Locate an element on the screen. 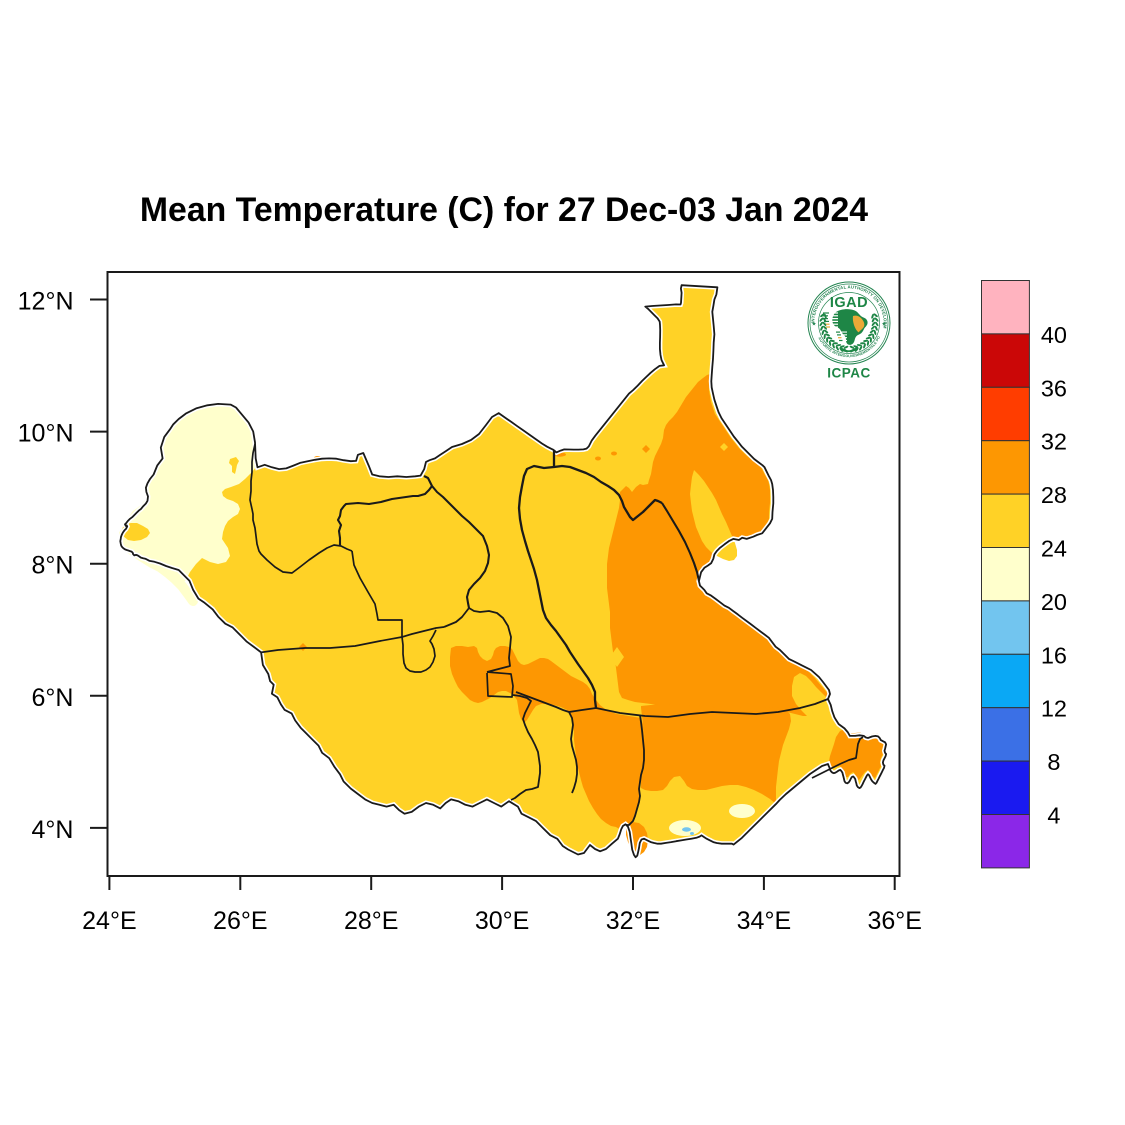  svg-text: 36°E is located at coordinates (894, 921).